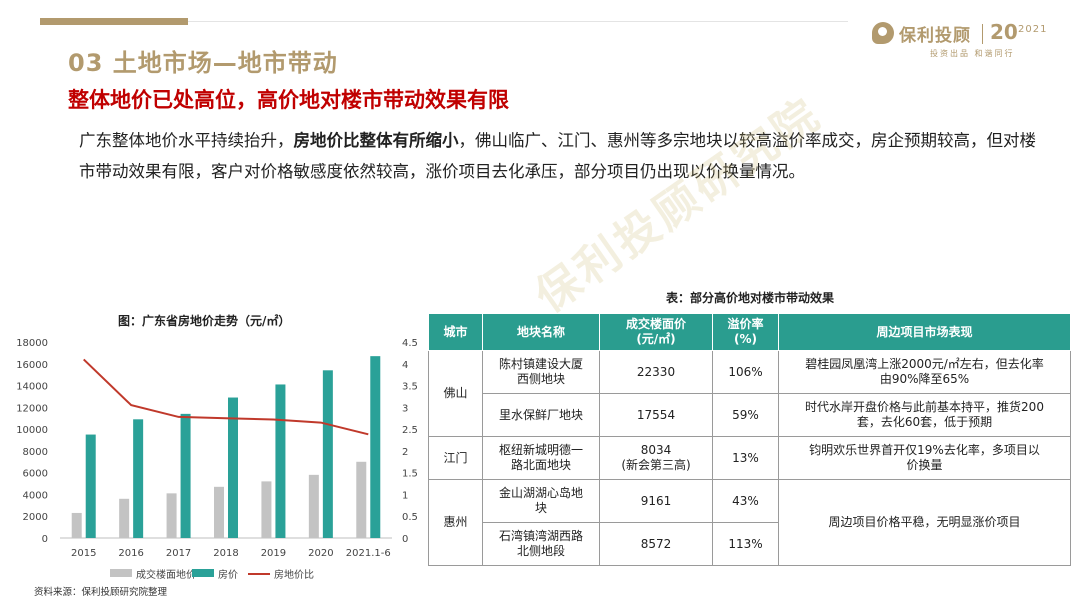 Image resolution: width=1080 pixels, height=608 pixels. Describe the element at coordinates (541, 415) in the screenshot. I see `land-cell: 里水保鲜厂地块` at that location.